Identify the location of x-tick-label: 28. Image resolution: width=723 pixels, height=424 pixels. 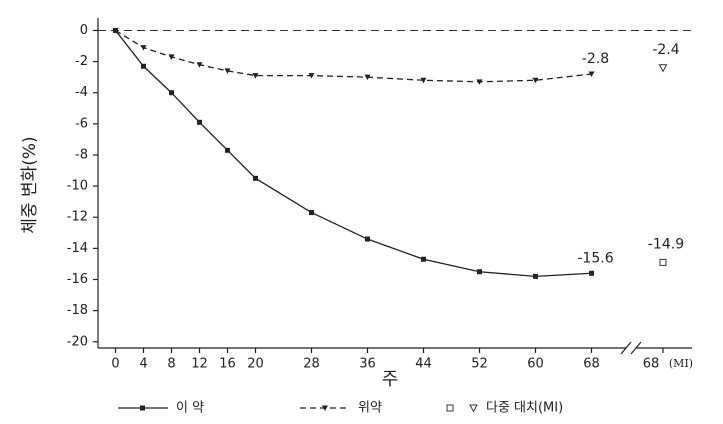
(311, 364).